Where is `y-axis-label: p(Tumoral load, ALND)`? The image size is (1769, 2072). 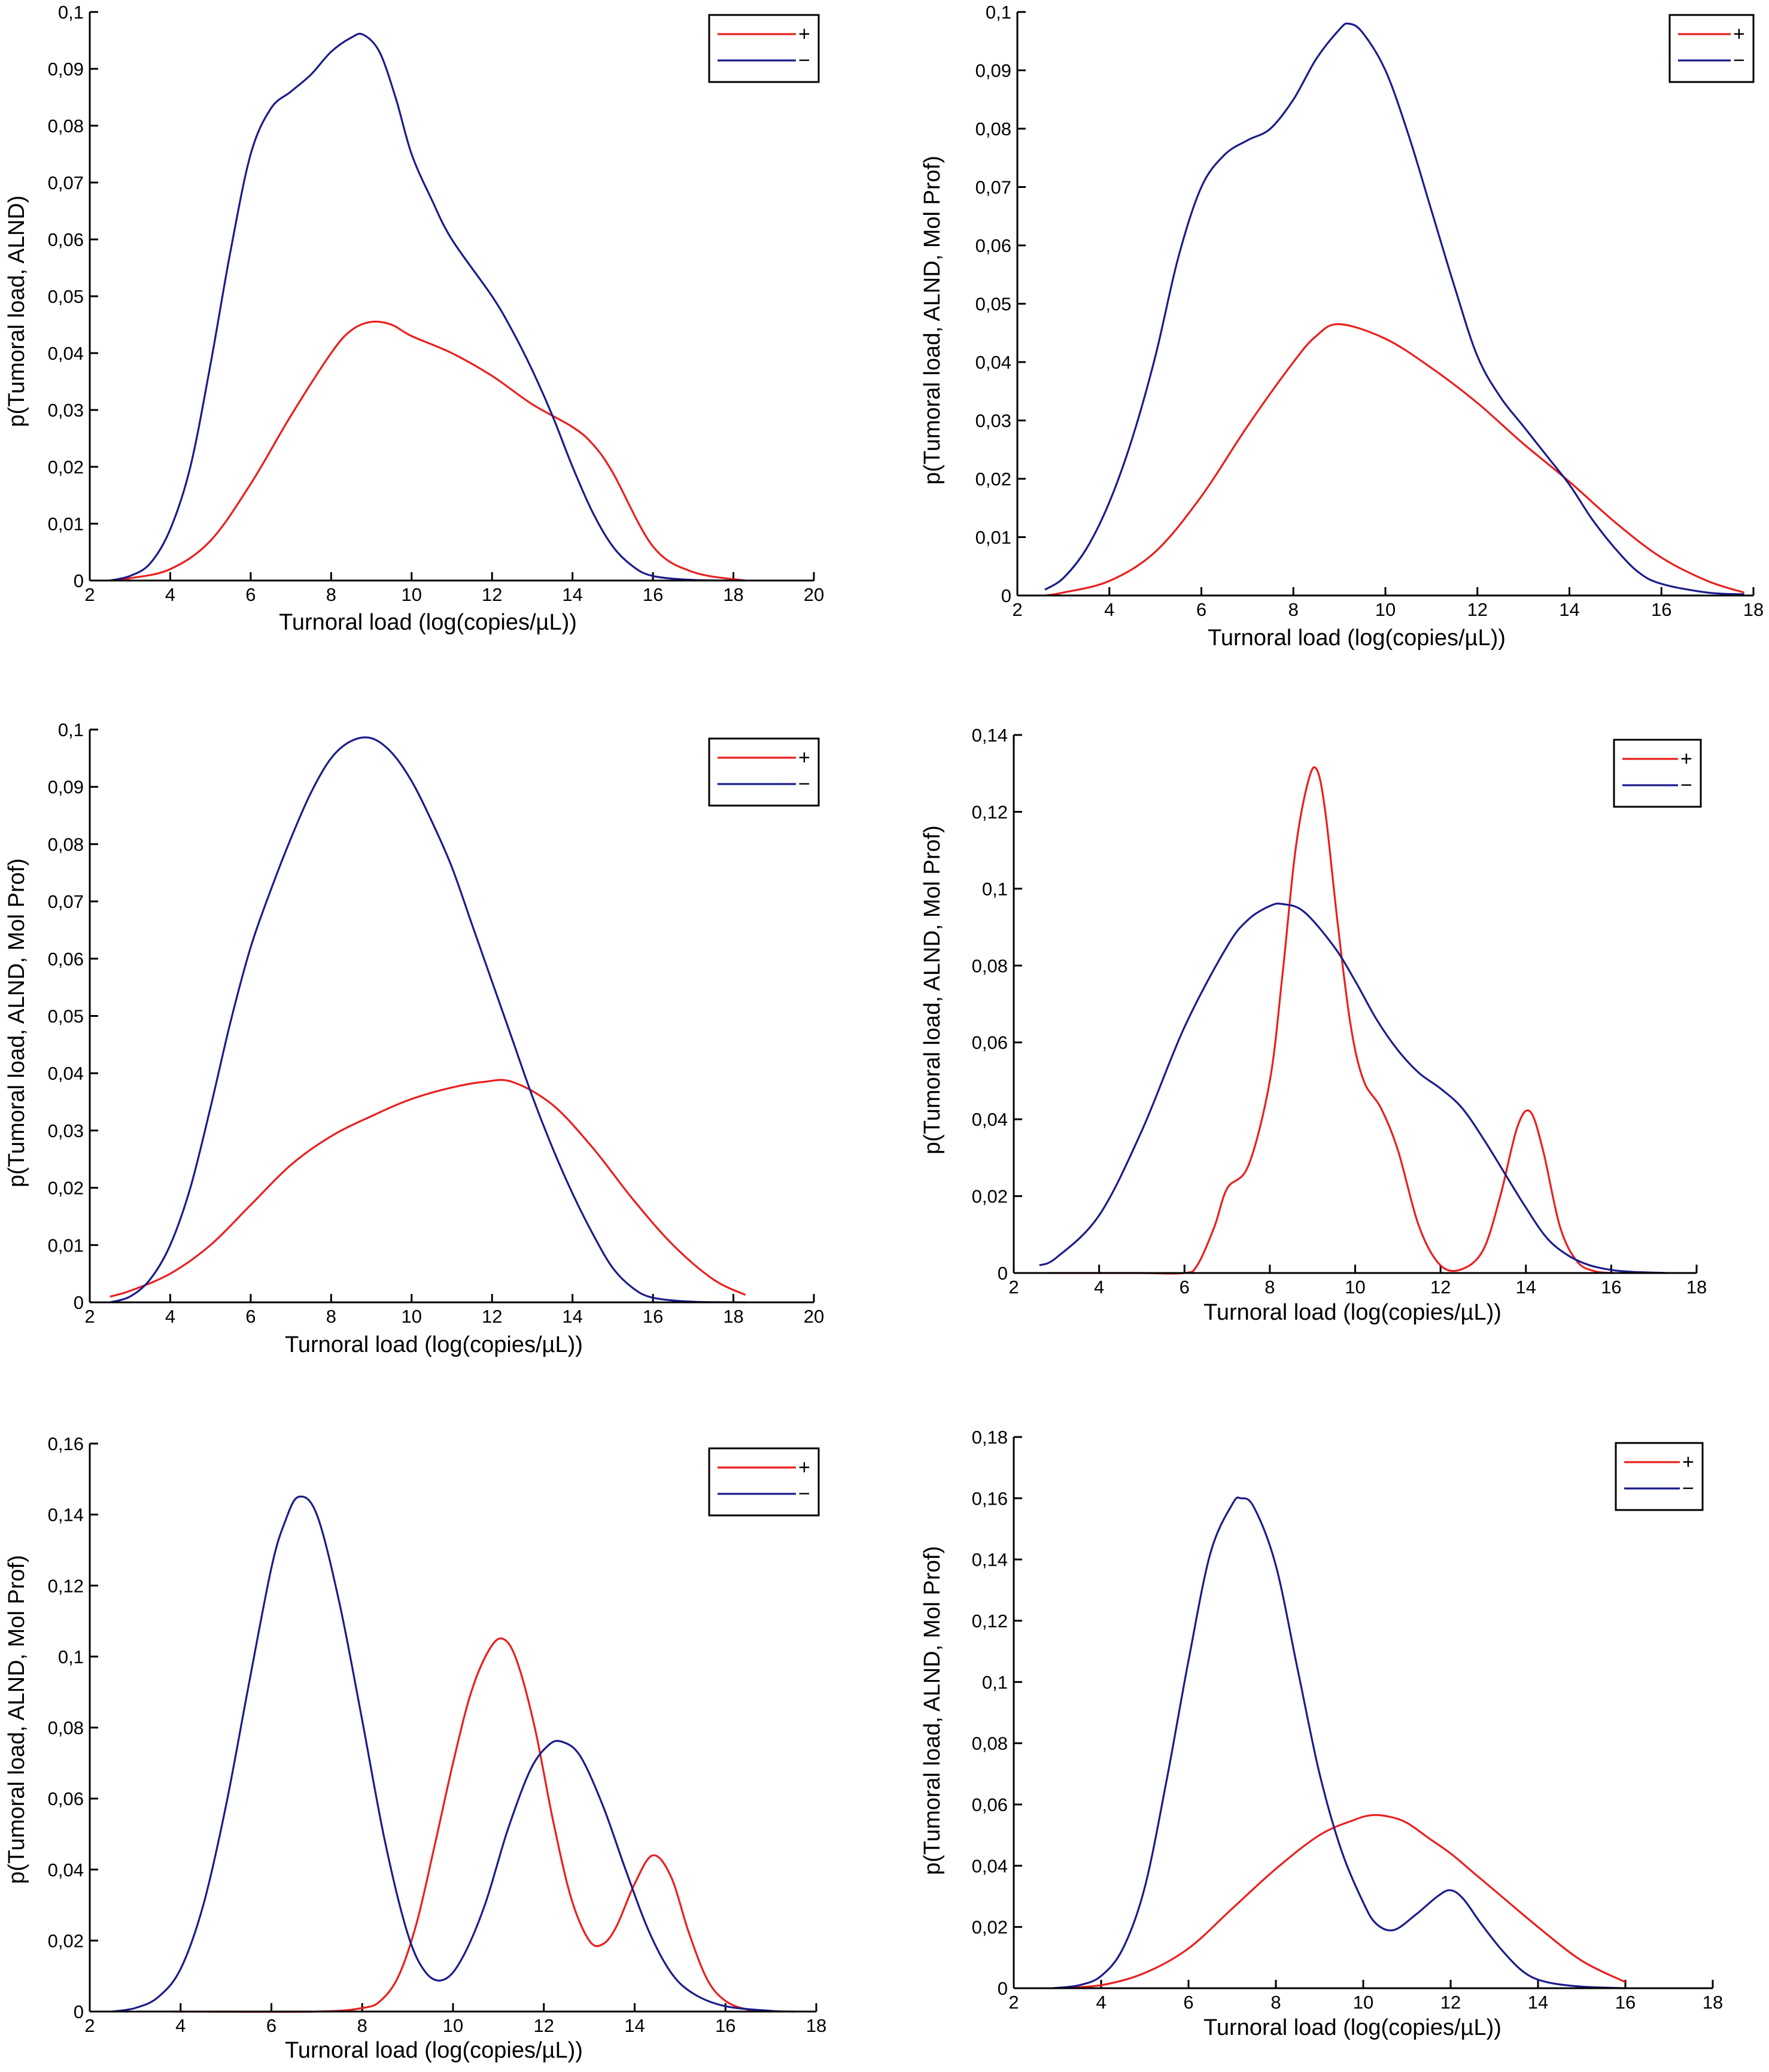 y-axis-label: p(Tumoral load, ALND) is located at coordinates (16, 311).